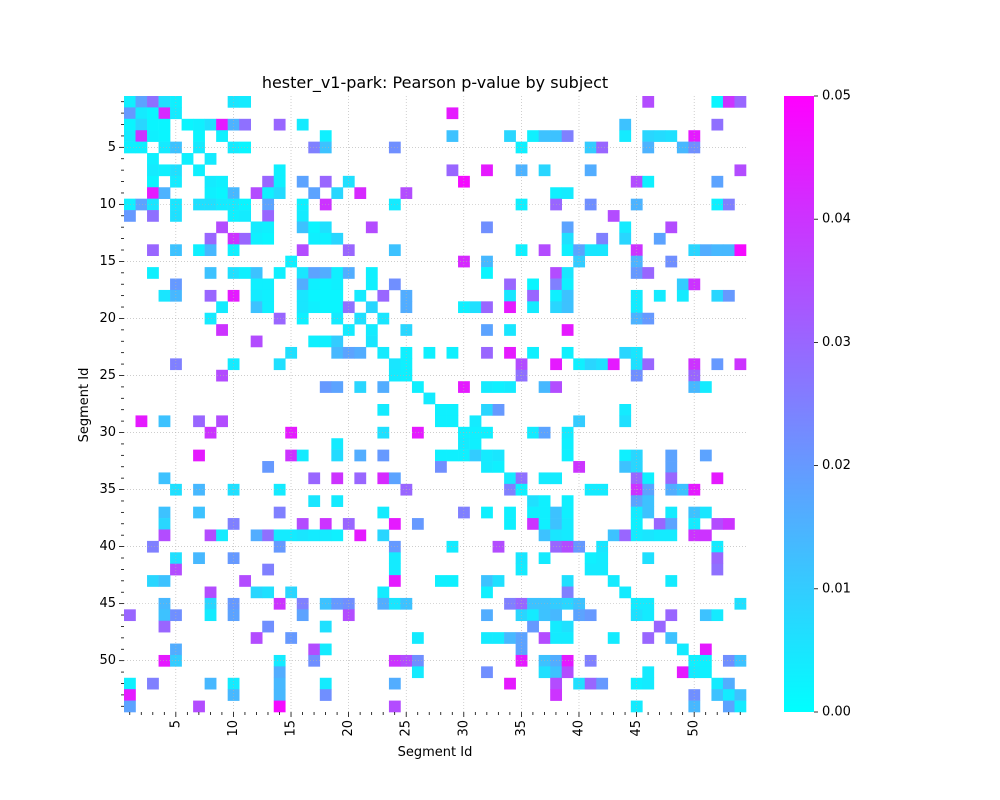 The height and width of the screenshot is (800, 1000). I want to click on colorbar, so click(799, 404).